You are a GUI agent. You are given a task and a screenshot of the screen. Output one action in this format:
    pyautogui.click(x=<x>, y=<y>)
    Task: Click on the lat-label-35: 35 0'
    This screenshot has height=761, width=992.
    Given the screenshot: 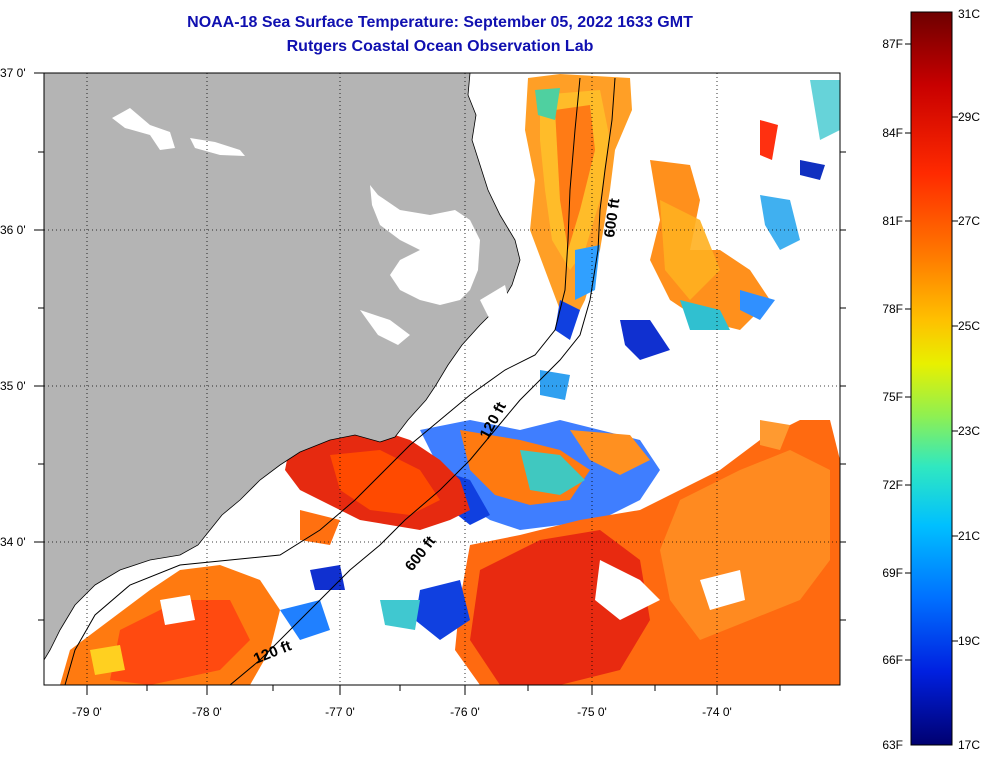 What is the action you would take?
    pyautogui.click(x=13, y=386)
    